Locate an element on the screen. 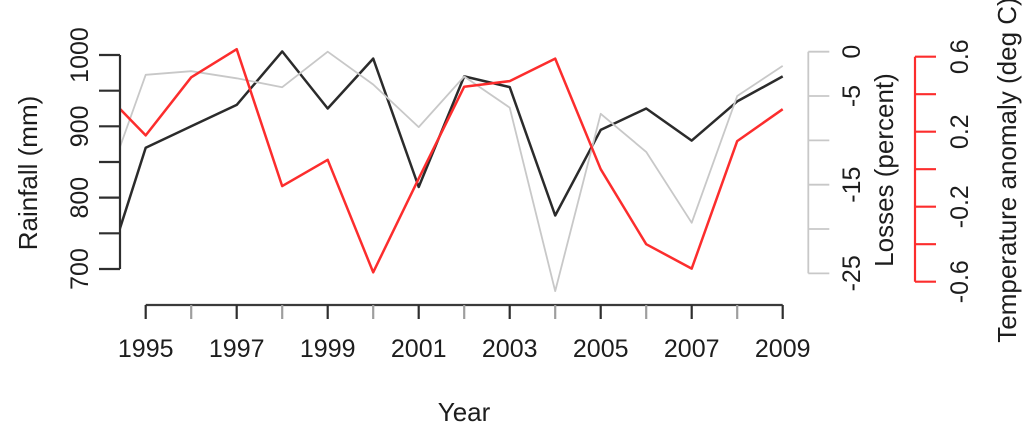 This screenshot has height=428, width=1024. x-tick-label: 1999 is located at coordinates (328, 349).